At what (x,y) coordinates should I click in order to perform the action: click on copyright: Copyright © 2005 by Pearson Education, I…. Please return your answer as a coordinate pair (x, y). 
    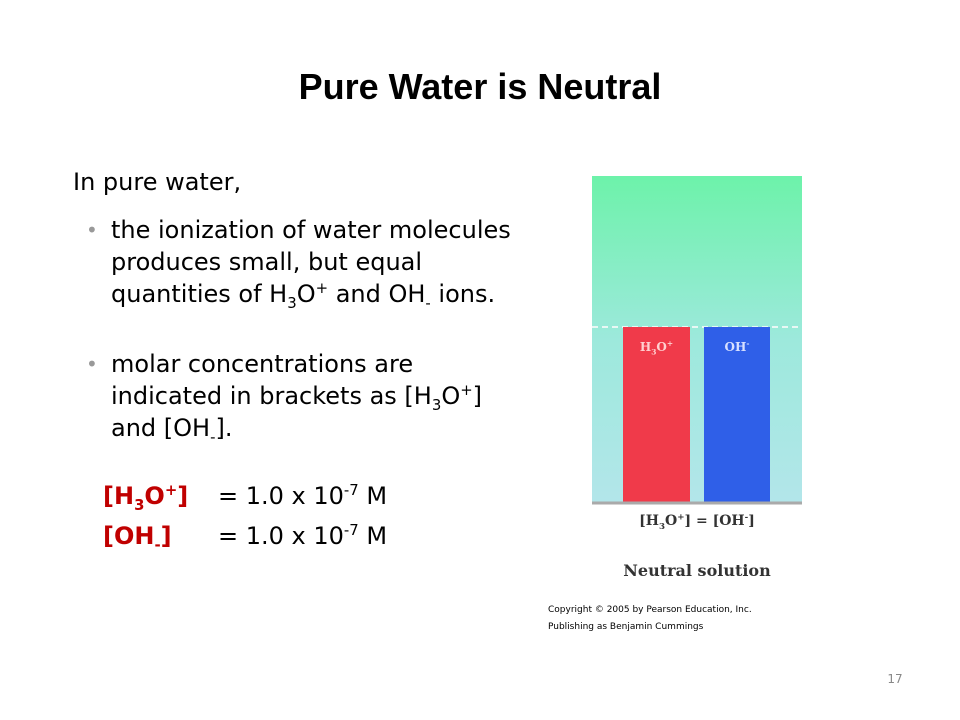
    Looking at the image, I should click on (650, 610).